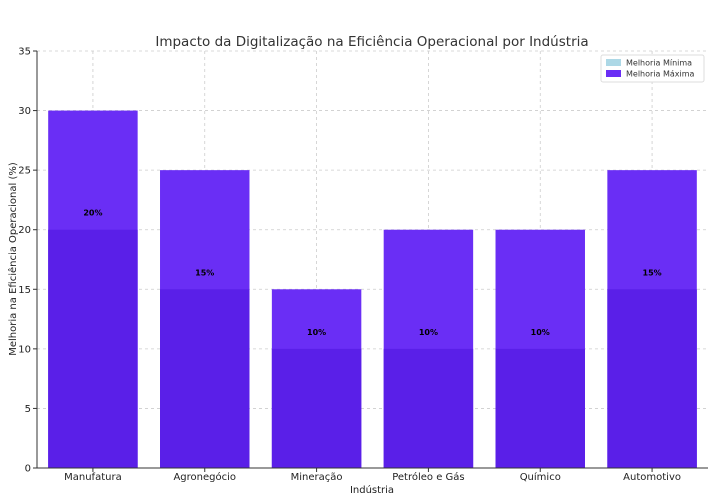 This screenshot has height=498, width=722. What do you see at coordinates (92, 213) in the screenshot?
I see `data-label: 20%` at bounding box center [92, 213].